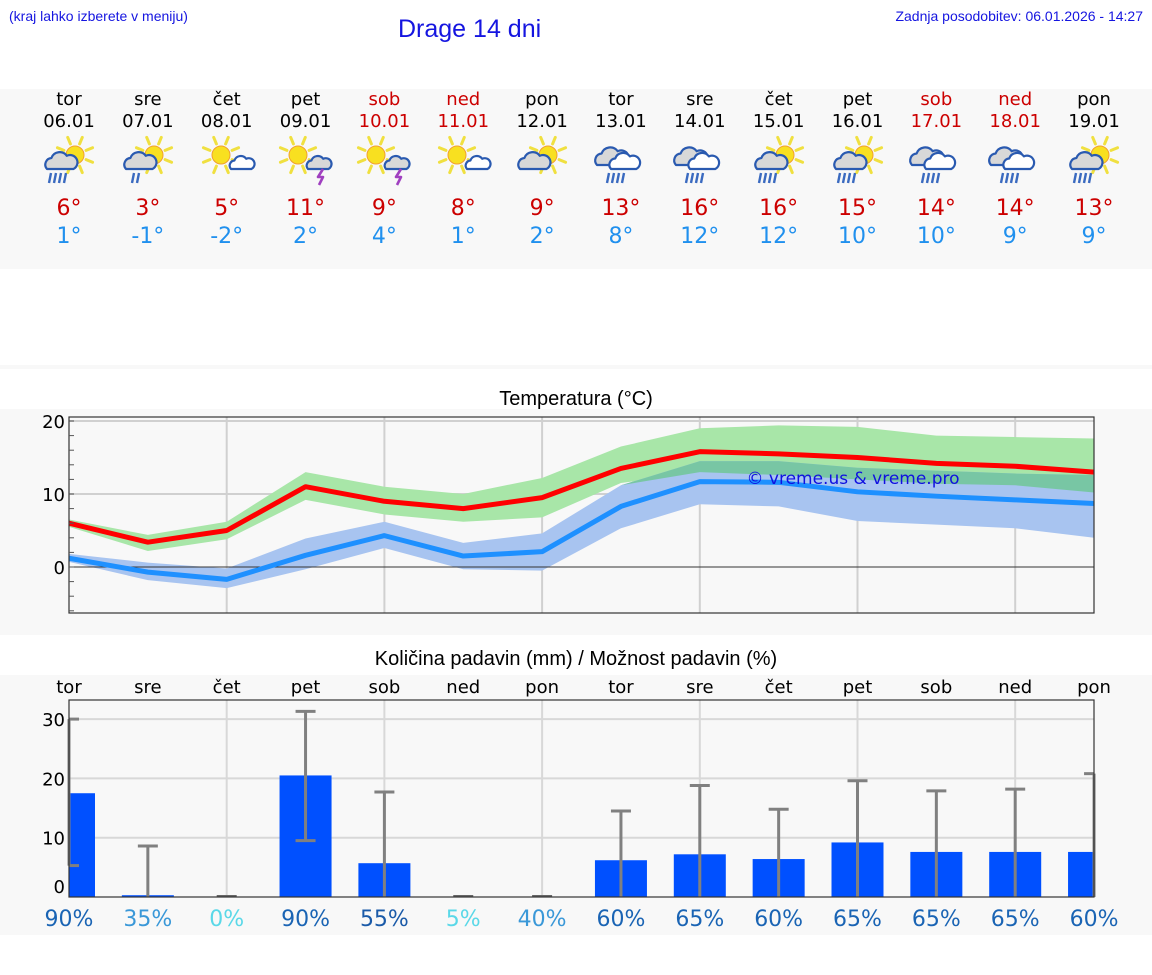 The width and height of the screenshot is (1152, 975). I want to click on precip-bar, so click(1081, 874).